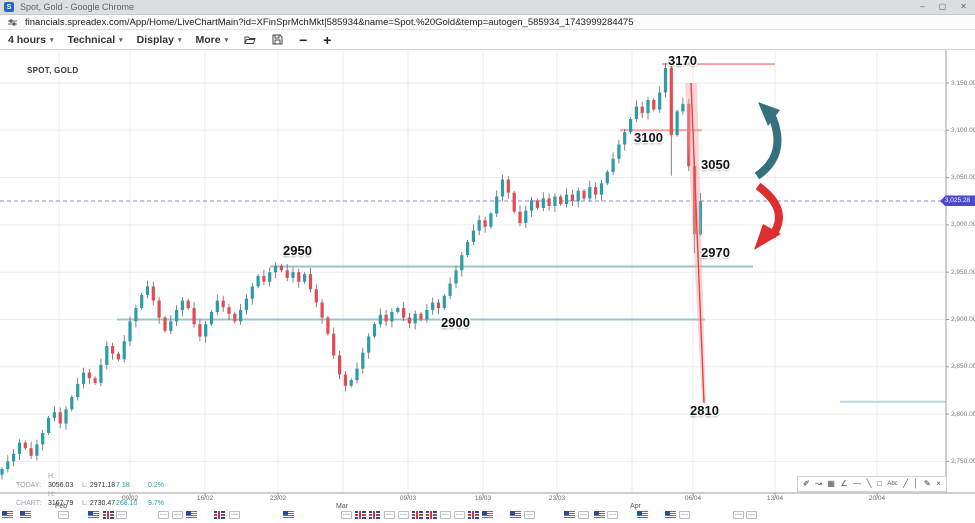 The image size is (975, 523). I want to click on date-axis-label: 20/04, so click(877, 498).